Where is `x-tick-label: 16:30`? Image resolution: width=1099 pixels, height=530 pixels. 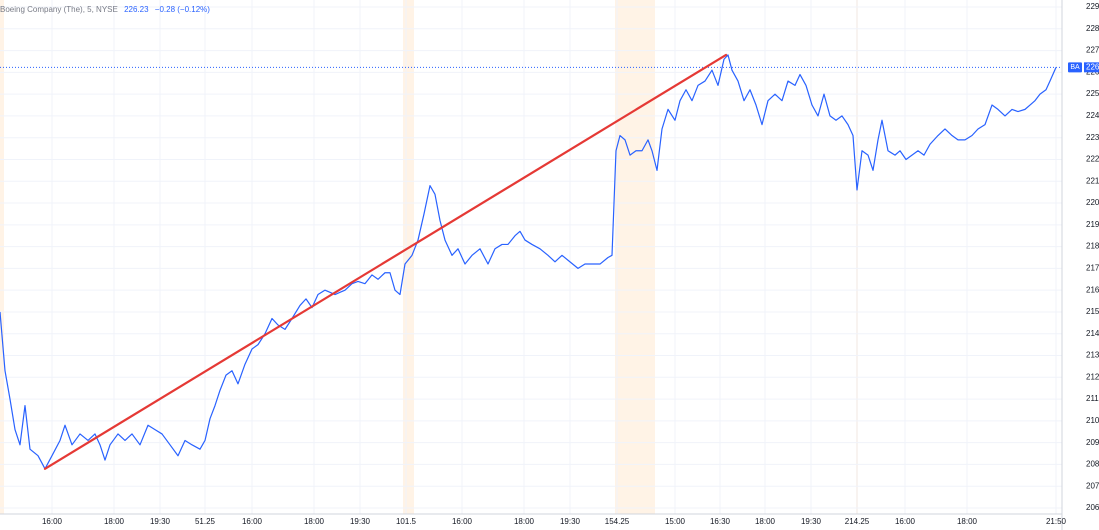
x-tick-label: 16:30 is located at coordinates (720, 521).